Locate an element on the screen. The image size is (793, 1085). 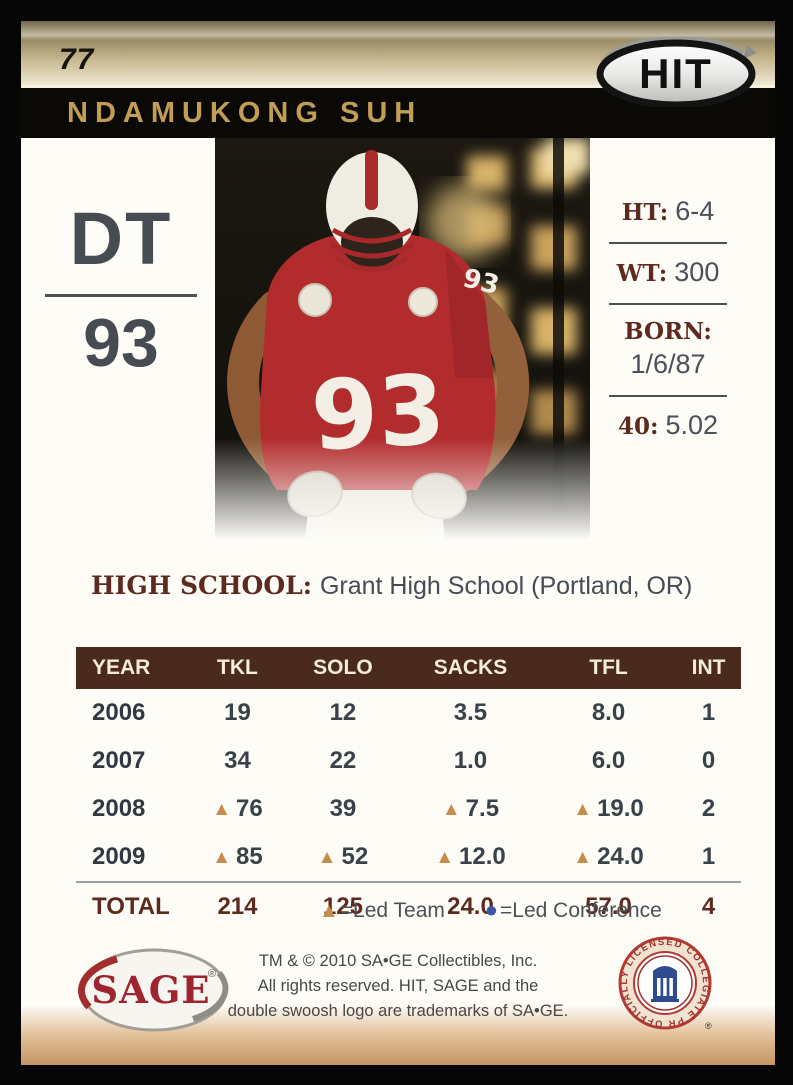
stats-value-cell: ▲ 7.5 is located at coordinates (470, 808).